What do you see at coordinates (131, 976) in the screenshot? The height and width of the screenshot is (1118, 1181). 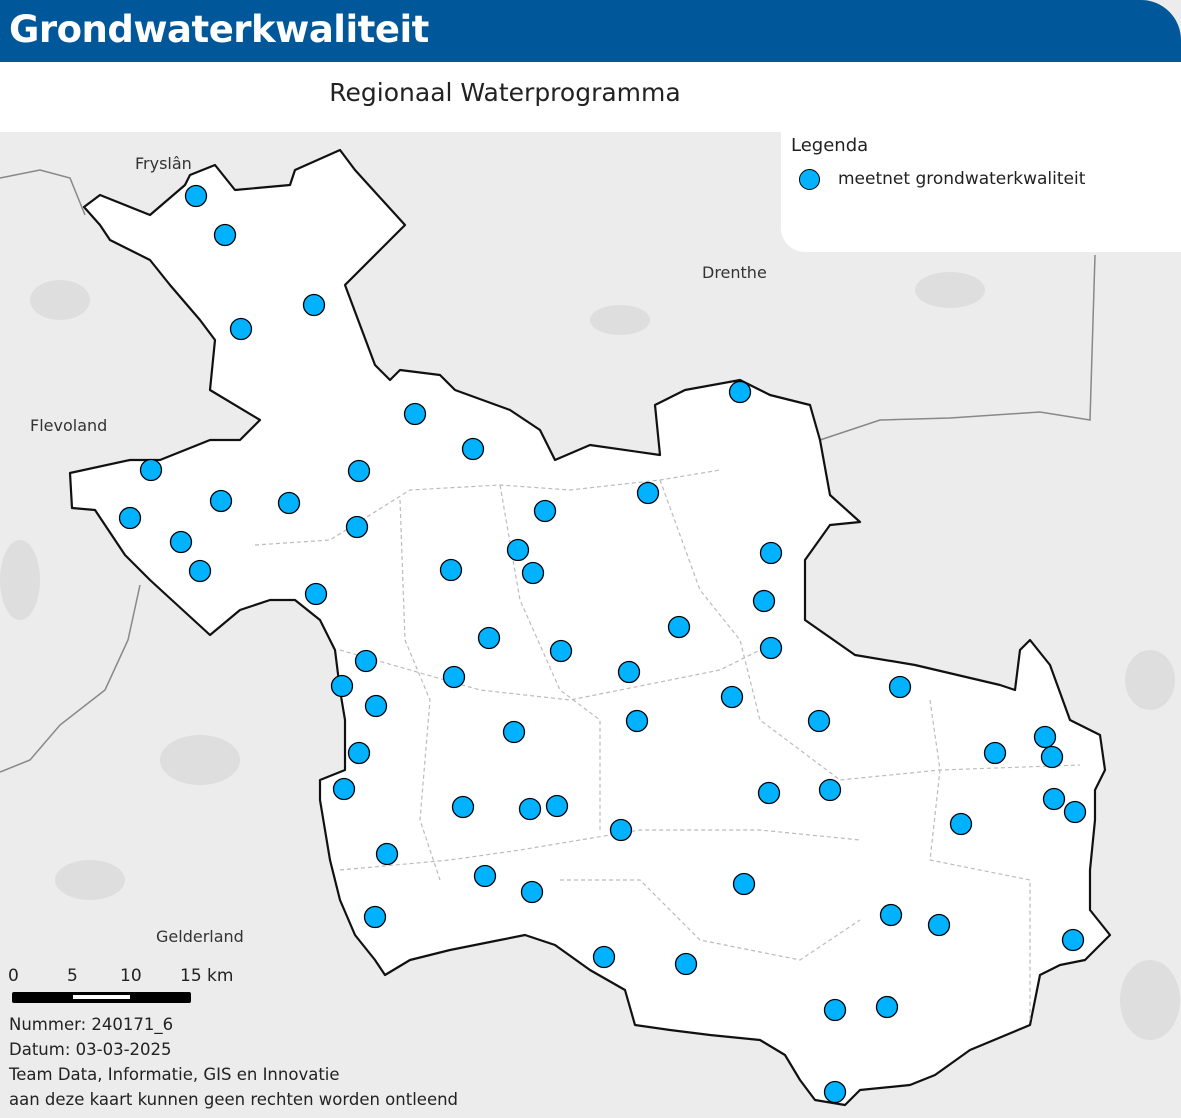 I see `scale-tick: 10` at bounding box center [131, 976].